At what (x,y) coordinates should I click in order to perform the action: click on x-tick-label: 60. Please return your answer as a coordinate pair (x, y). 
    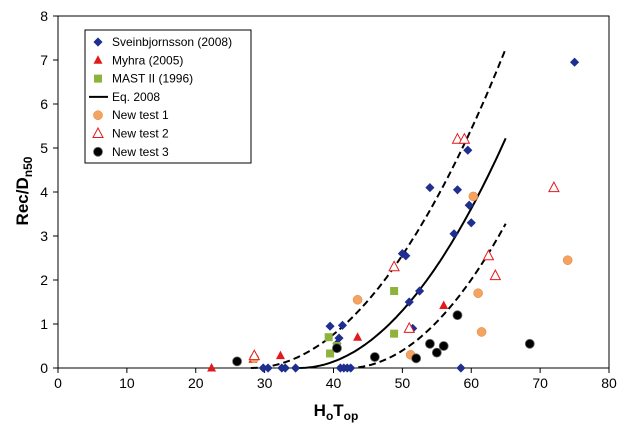
    Looking at the image, I should click on (471, 383).